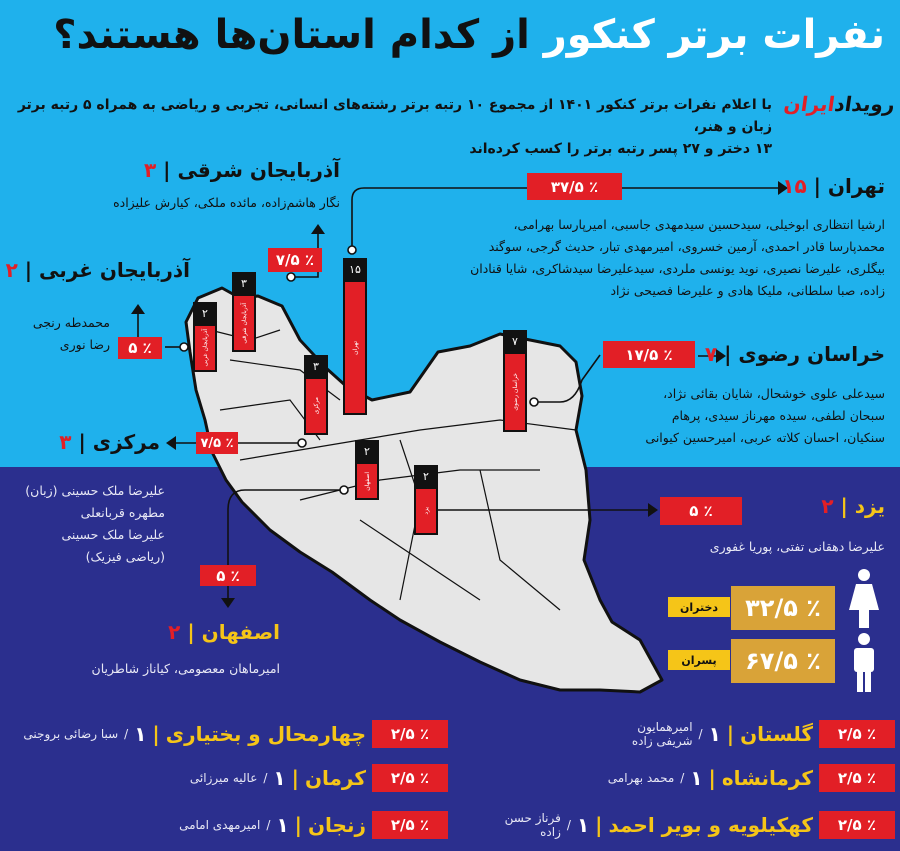 This screenshot has height=851, width=900. What do you see at coordinates (839, 104) in the screenshot?
I see `logo: رویدادایران` at bounding box center [839, 104].